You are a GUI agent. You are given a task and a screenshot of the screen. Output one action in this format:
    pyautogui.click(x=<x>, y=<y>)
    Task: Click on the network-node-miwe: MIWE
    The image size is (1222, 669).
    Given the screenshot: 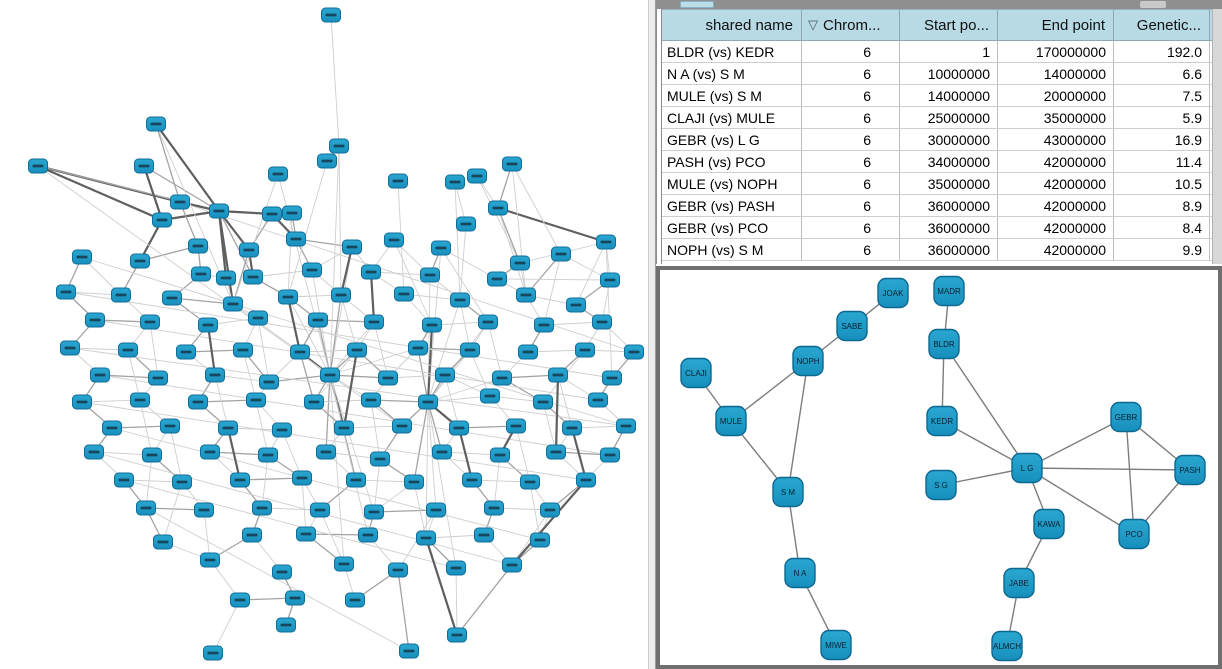 What is the action you would take?
    pyautogui.click(x=836, y=645)
    